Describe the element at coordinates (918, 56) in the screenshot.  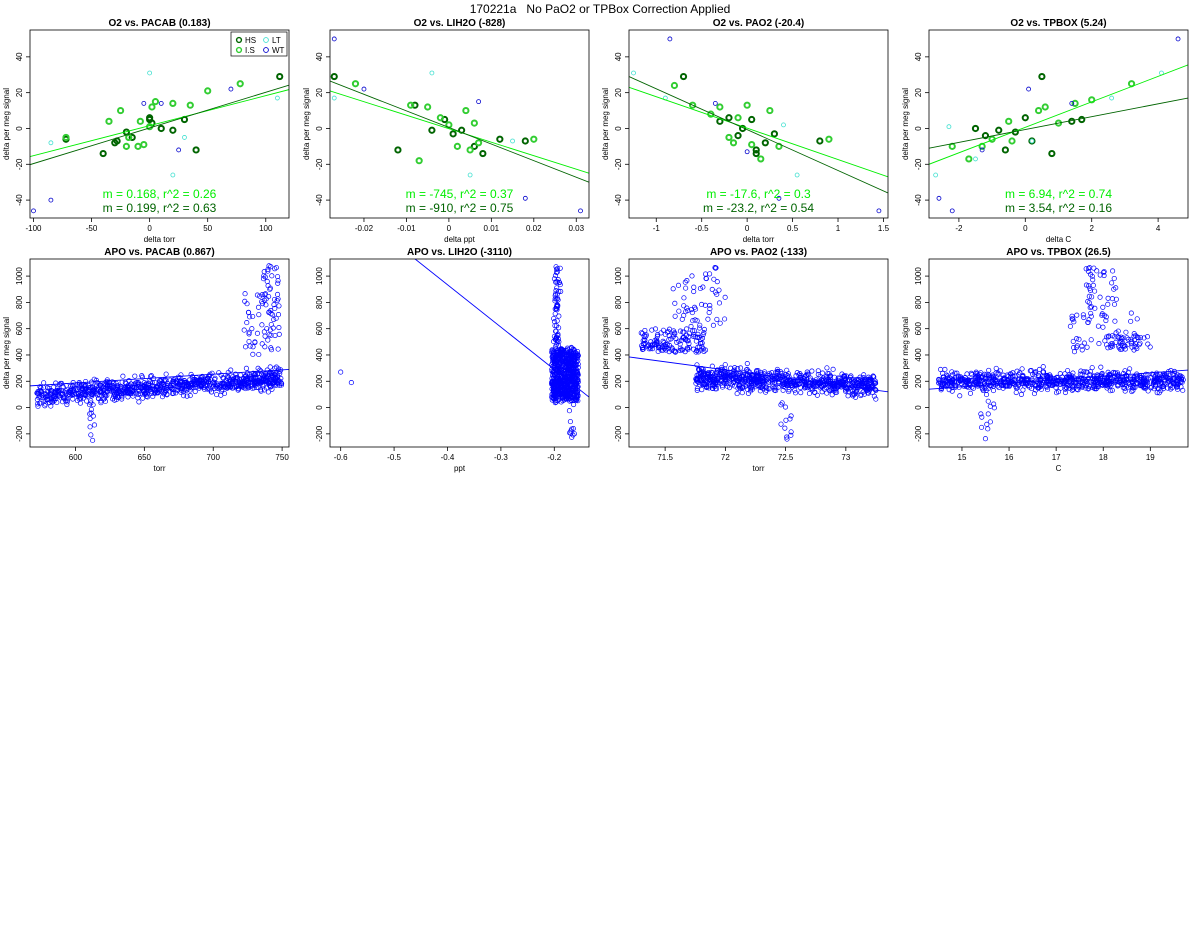
I see `y-tick-label: 40` at that location.